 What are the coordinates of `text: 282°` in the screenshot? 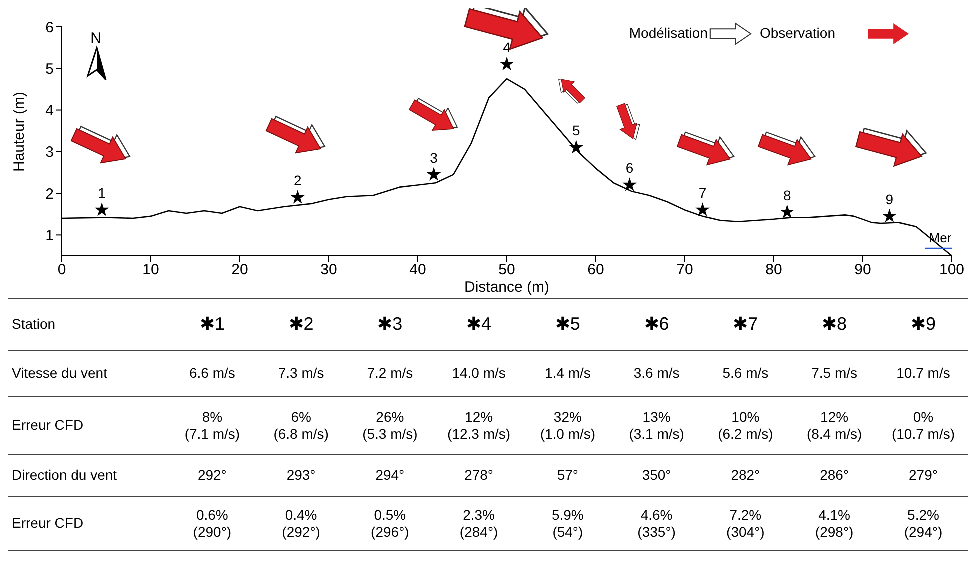 It's located at (746, 475).